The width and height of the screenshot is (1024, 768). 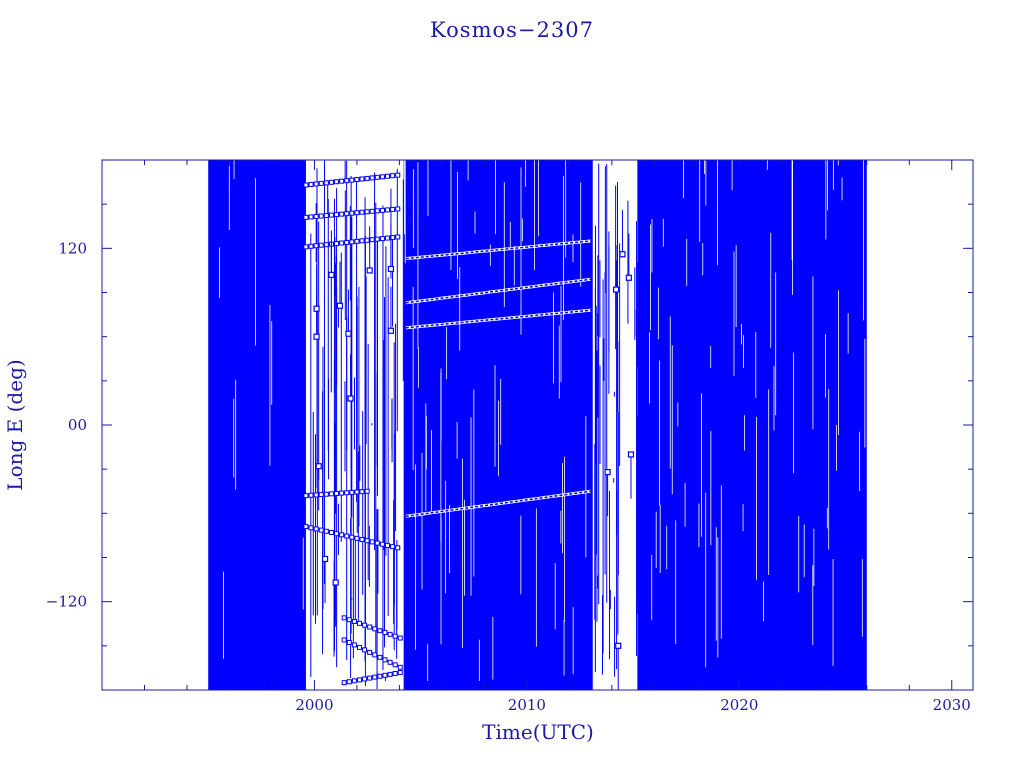 What do you see at coordinates (15, 424) in the screenshot?
I see `y-axis-title: Long E (deg)` at bounding box center [15, 424].